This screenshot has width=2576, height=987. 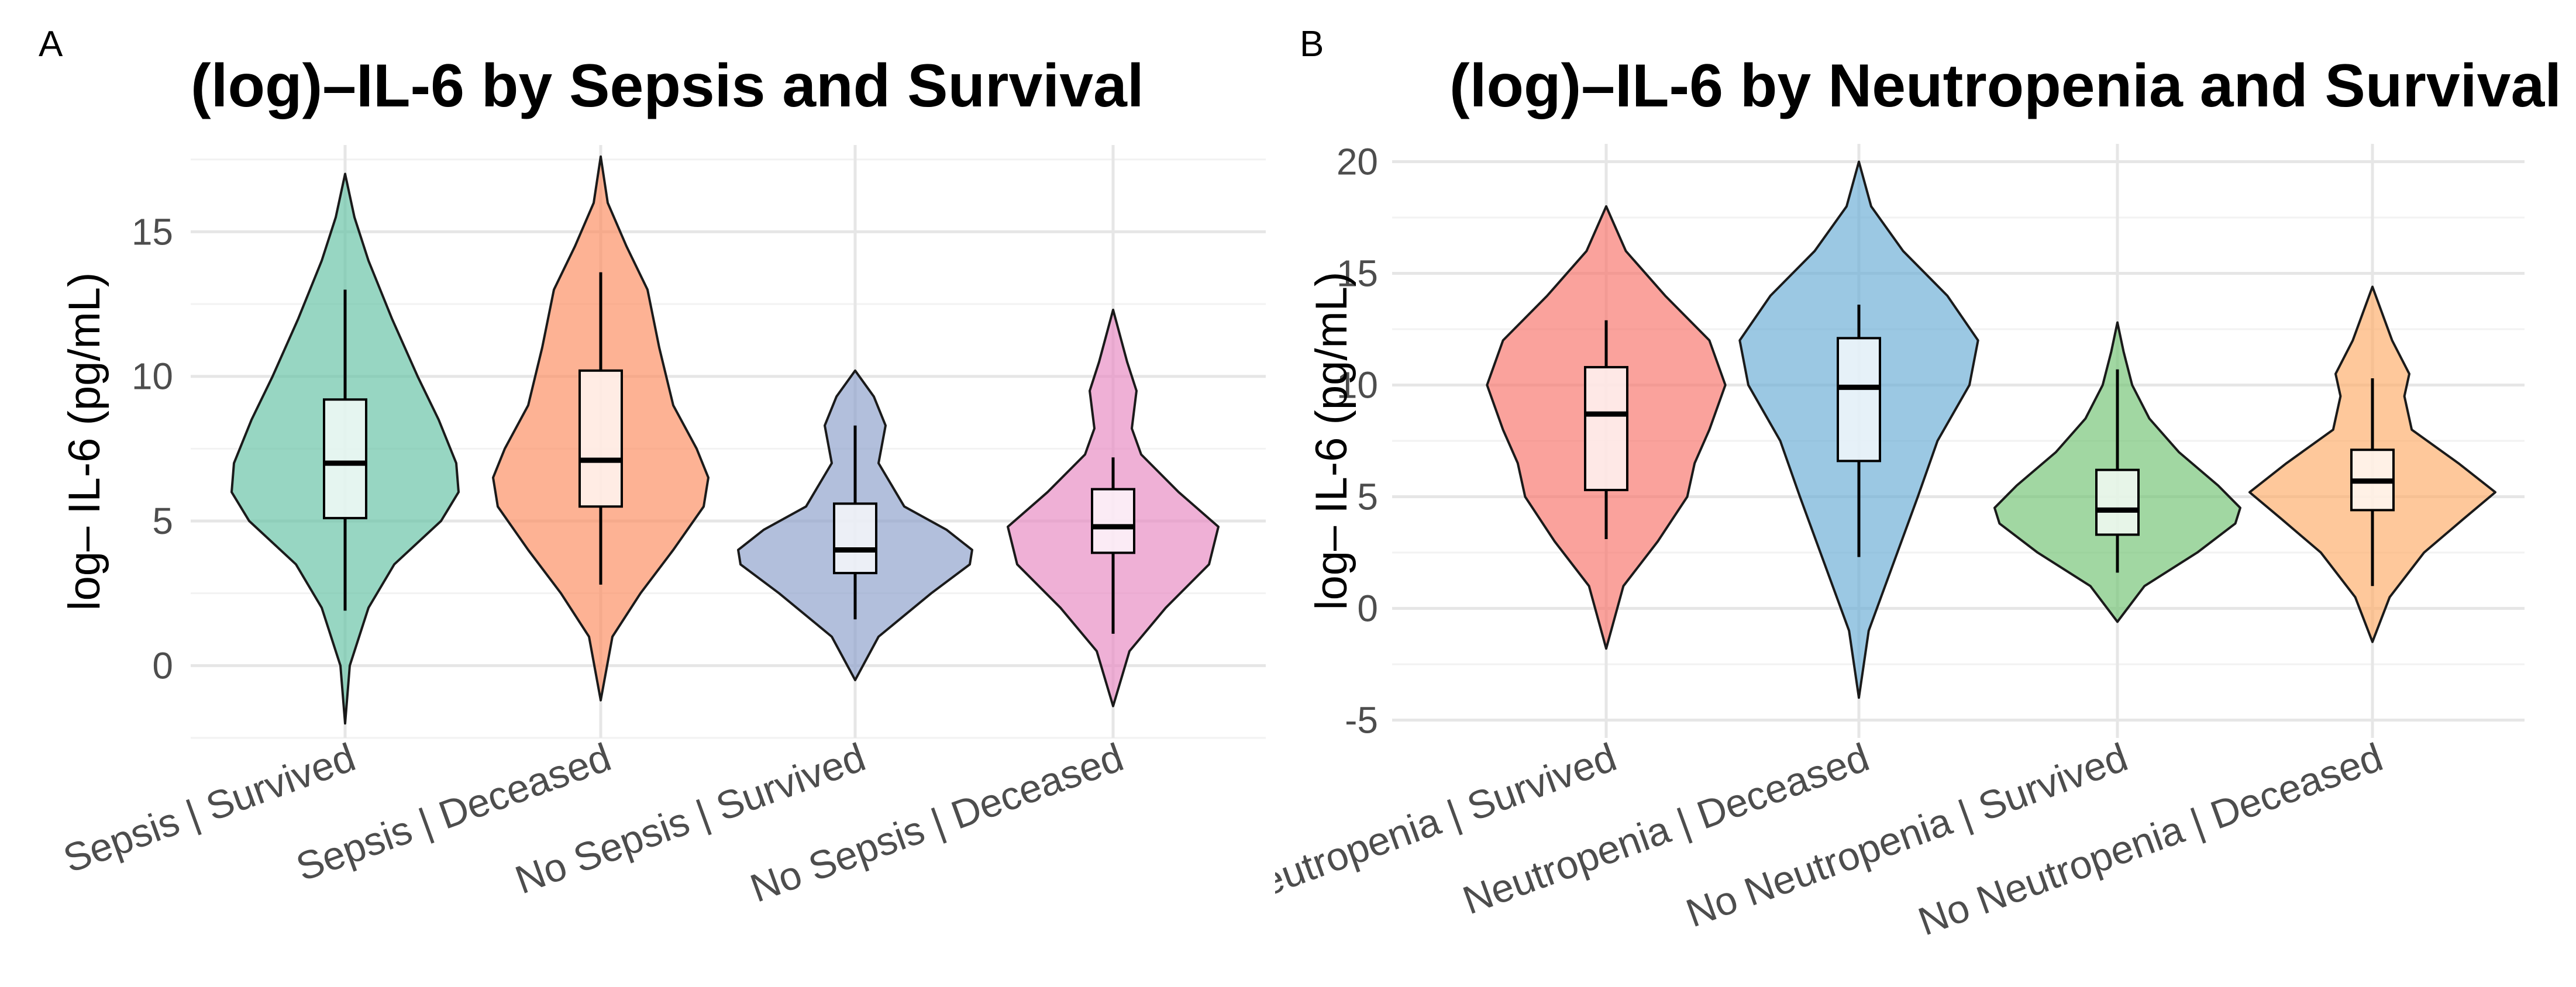 I want to click on a-ytick-label: 15, so click(x=152, y=231).